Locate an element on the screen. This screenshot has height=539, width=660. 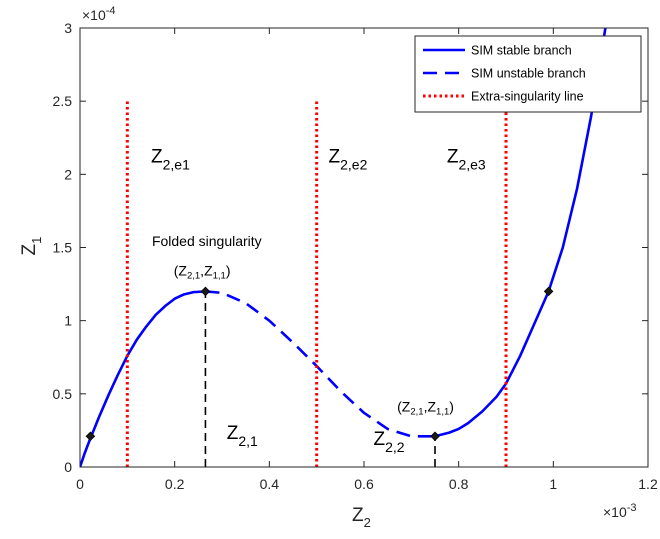
y-tick-label: 0 is located at coordinates (68, 467).